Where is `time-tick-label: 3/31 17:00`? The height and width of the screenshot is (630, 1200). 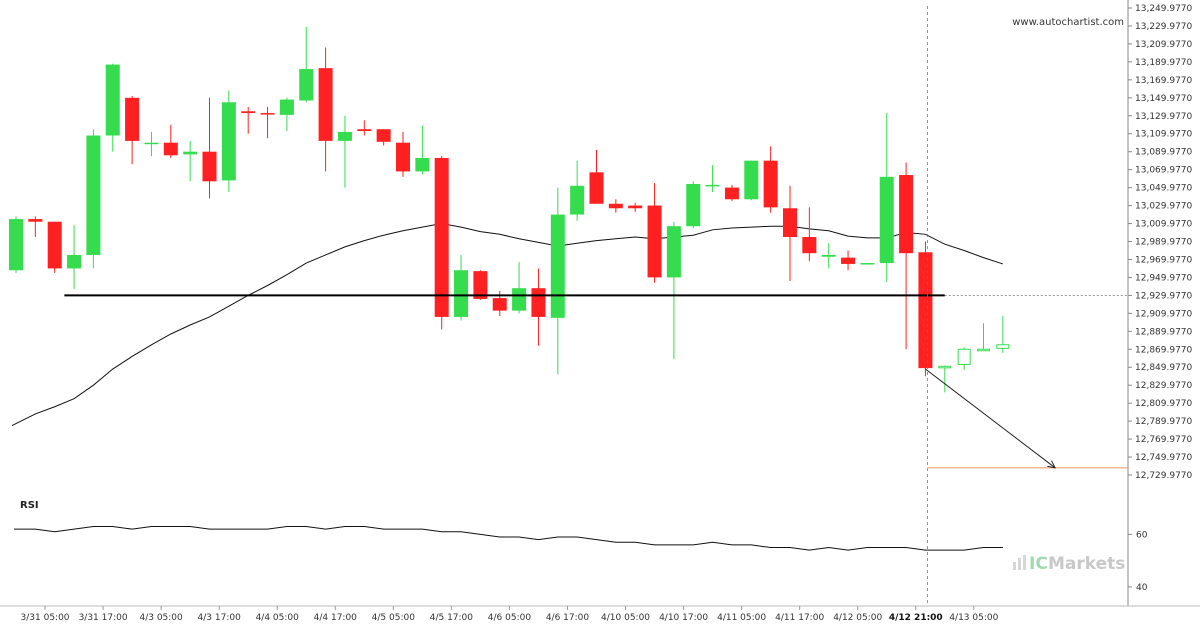
time-tick-label: 3/31 17:00 is located at coordinates (103, 618).